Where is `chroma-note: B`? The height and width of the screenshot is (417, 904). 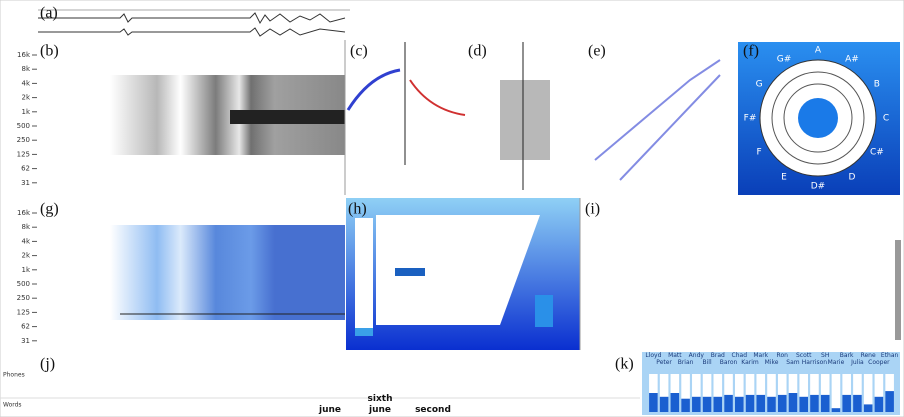
chroma-note: B is located at coordinates (877, 85).